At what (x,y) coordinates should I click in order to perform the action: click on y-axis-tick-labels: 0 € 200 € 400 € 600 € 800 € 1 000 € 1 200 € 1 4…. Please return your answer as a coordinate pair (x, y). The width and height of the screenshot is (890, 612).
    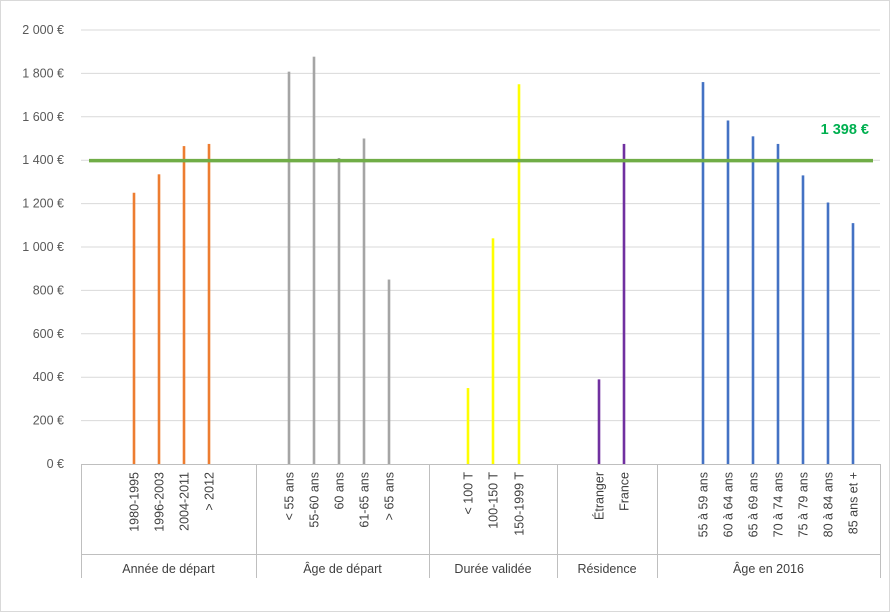
    Looking at the image, I should click on (43, 247).